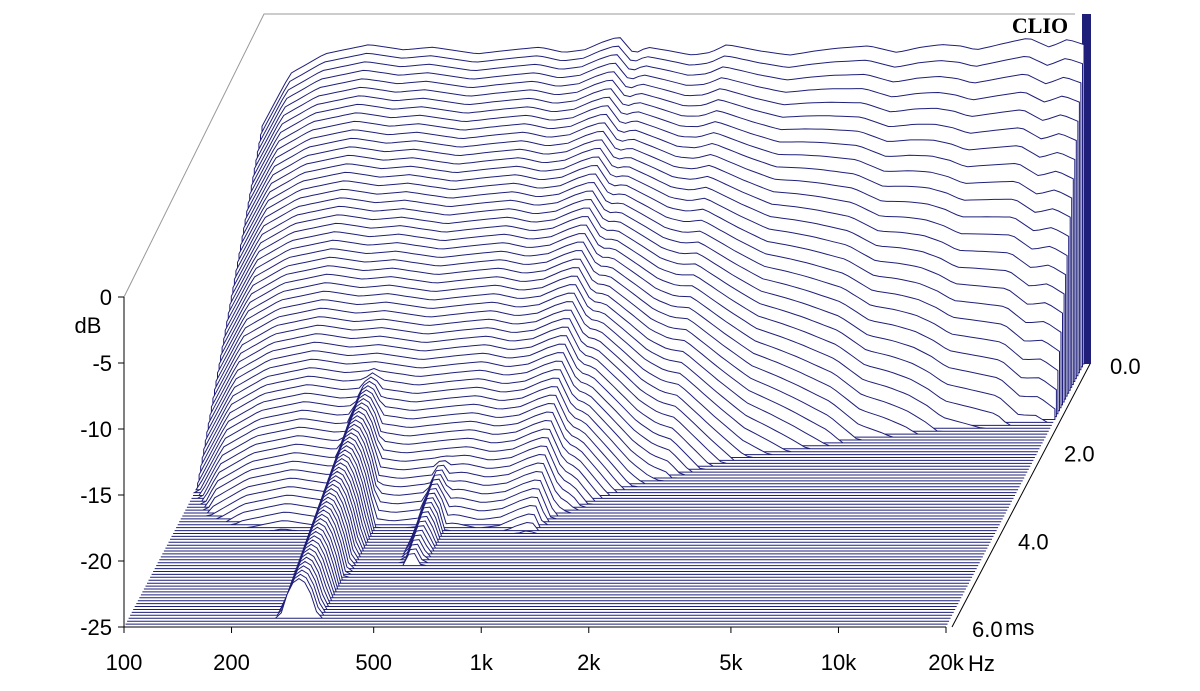  I want to click on time-tick-label: 2.0, so click(1079, 454).